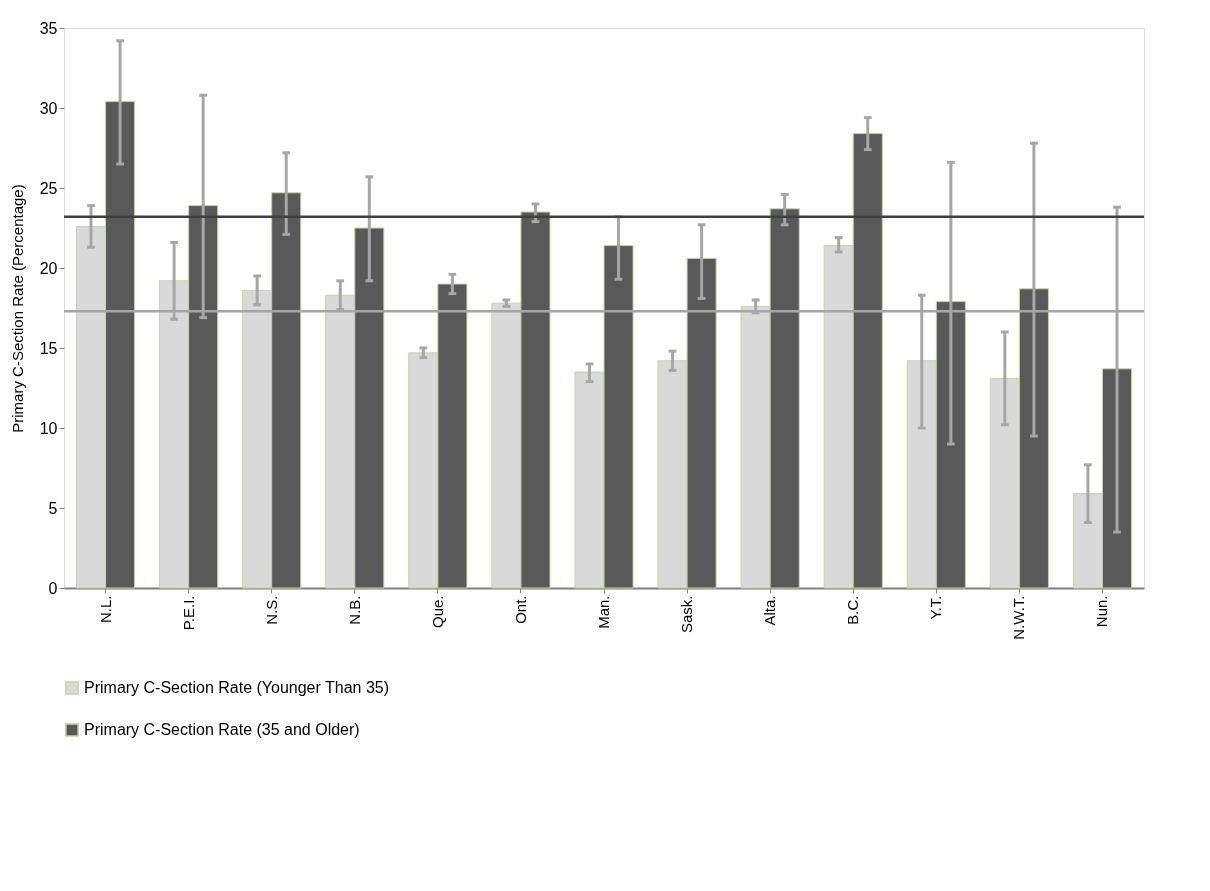 The image size is (1210, 891). What do you see at coordinates (520, 609) in the screenshot?
I see `x-tick-label: Ont.` at bounding box center [520, 609].